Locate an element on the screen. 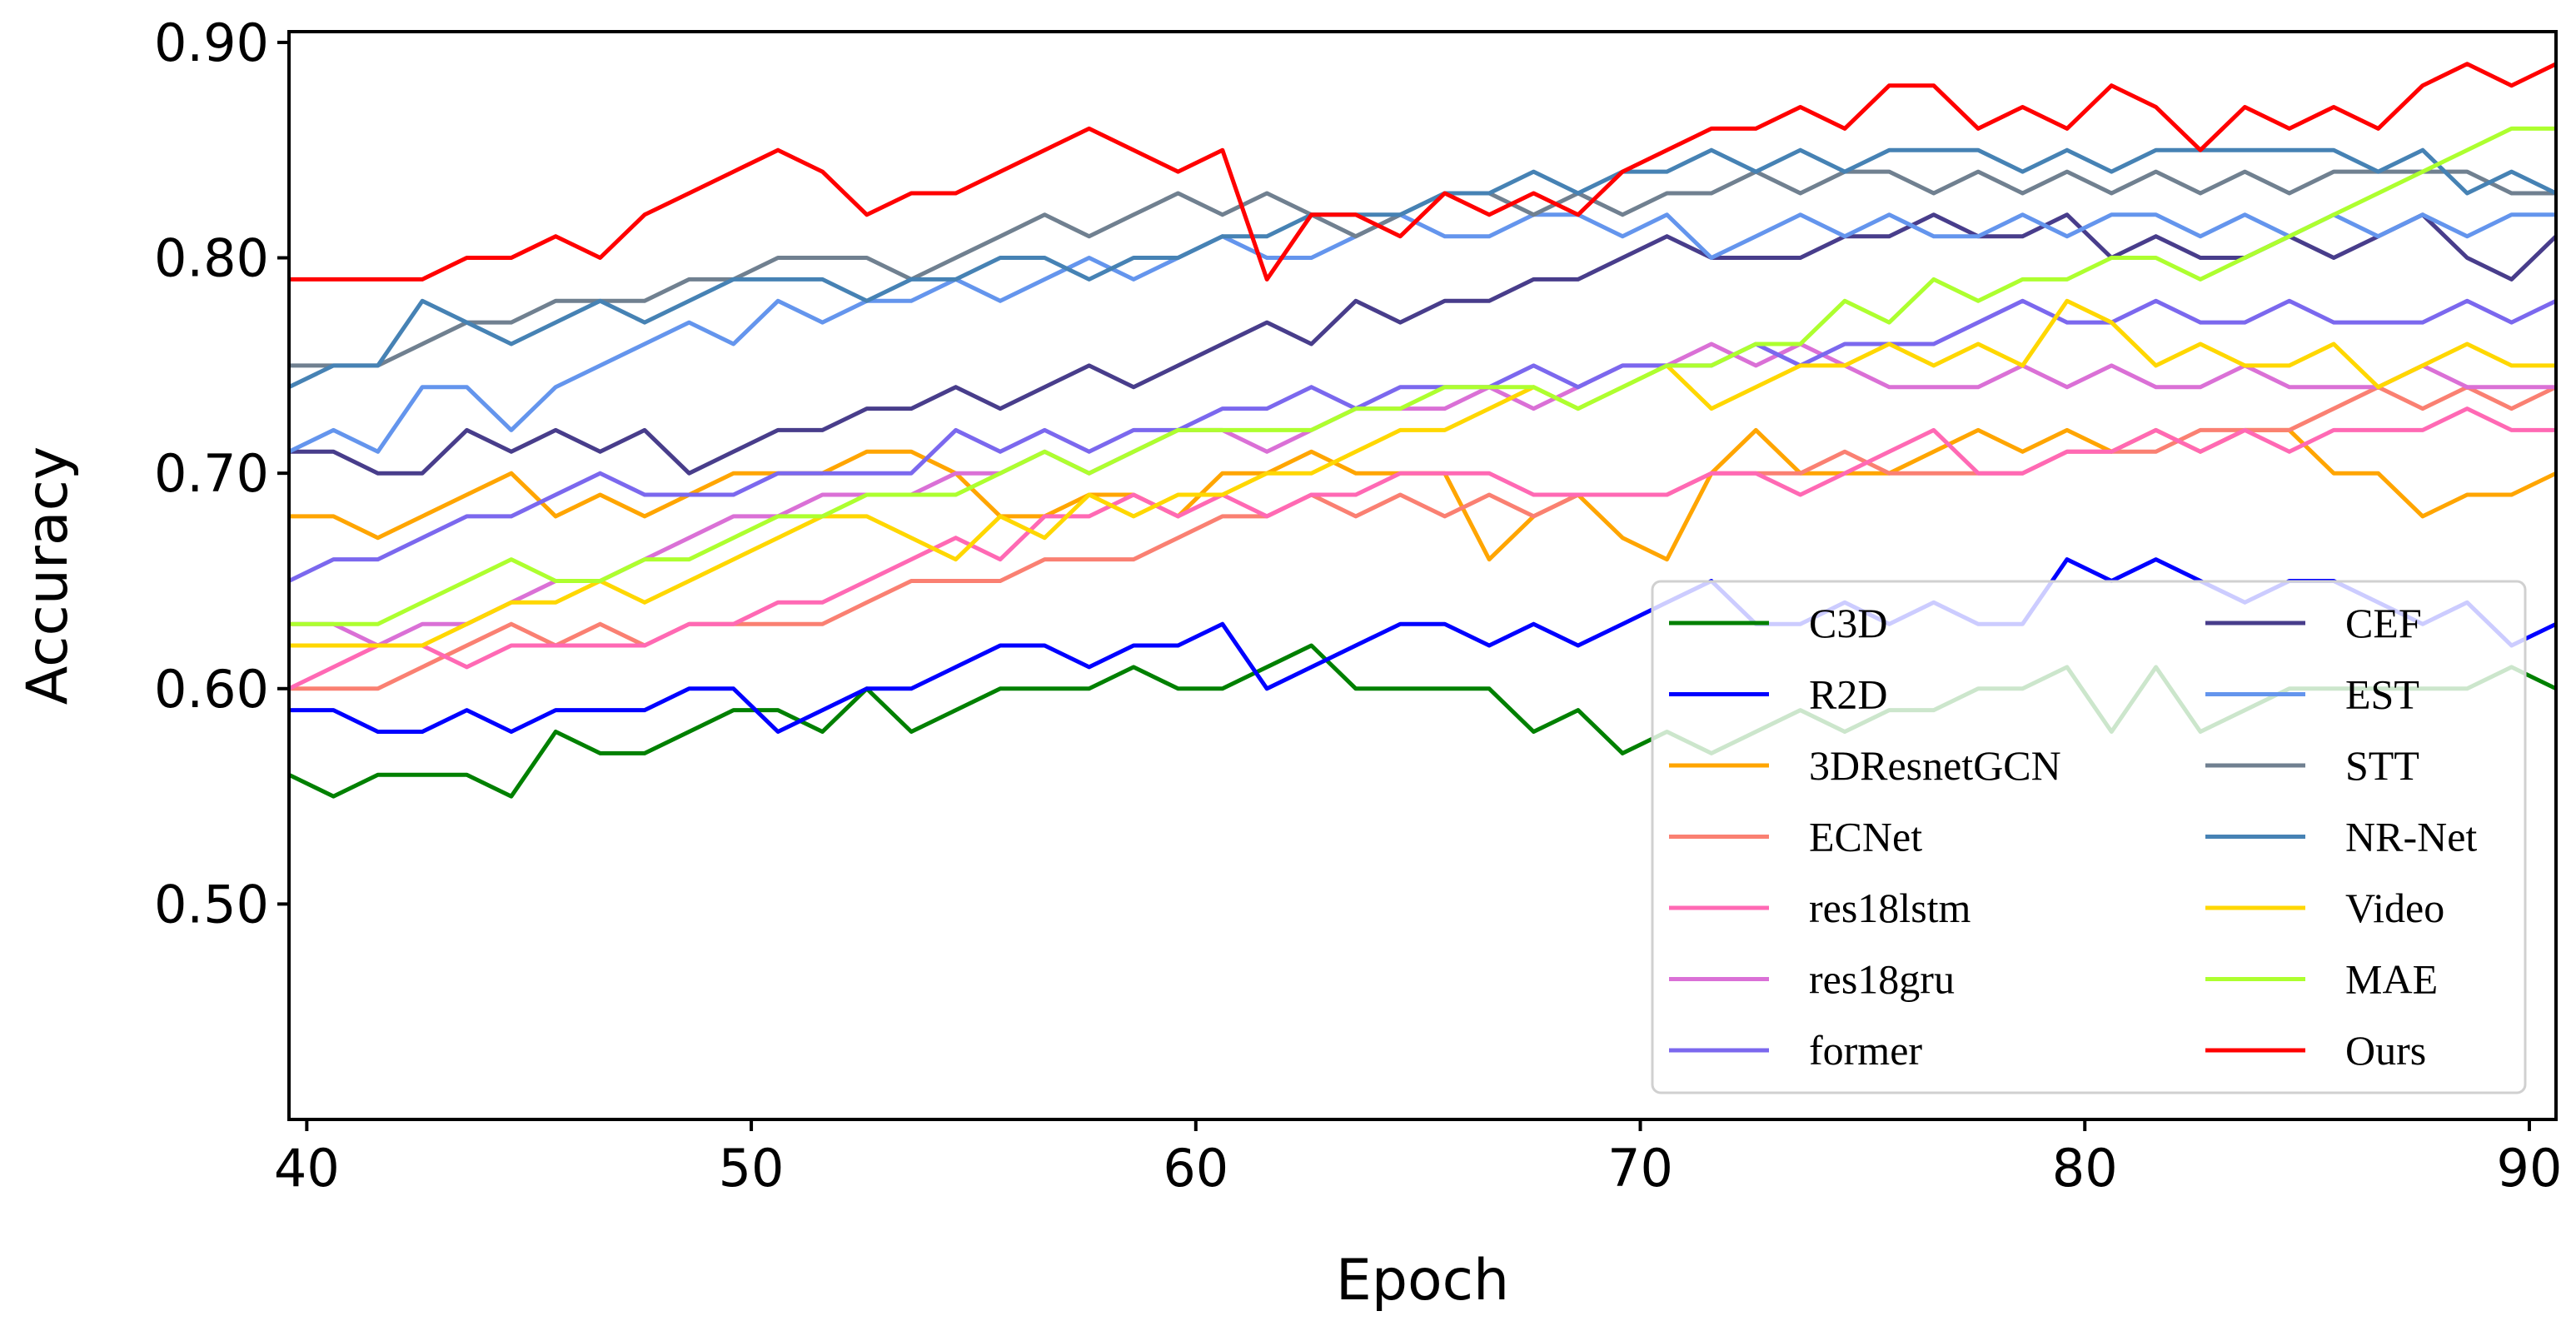  legend-entry-ours: Ours is located at coordinates (2315, 1050).